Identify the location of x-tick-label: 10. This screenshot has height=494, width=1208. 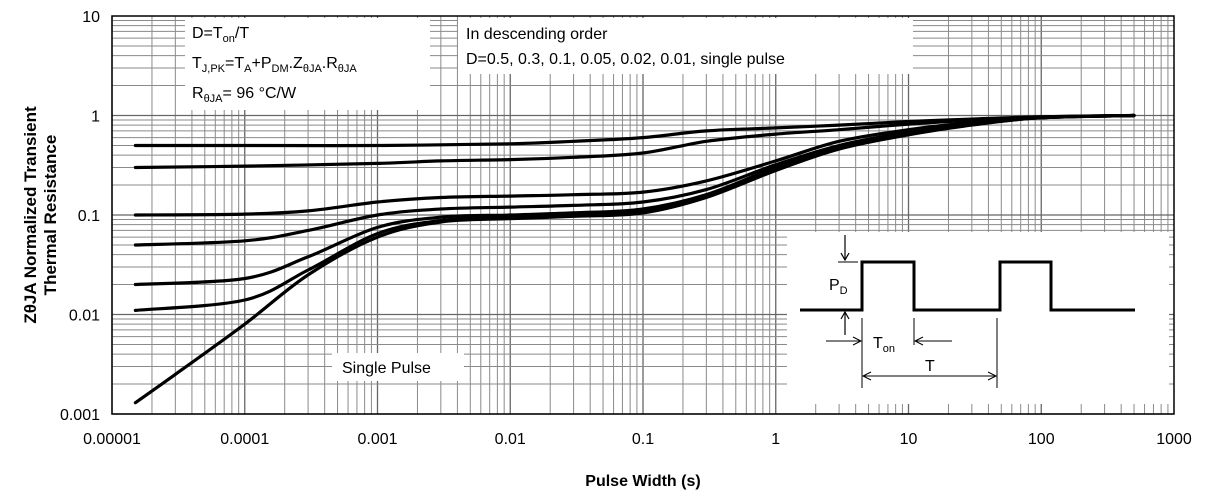
(909, 439).